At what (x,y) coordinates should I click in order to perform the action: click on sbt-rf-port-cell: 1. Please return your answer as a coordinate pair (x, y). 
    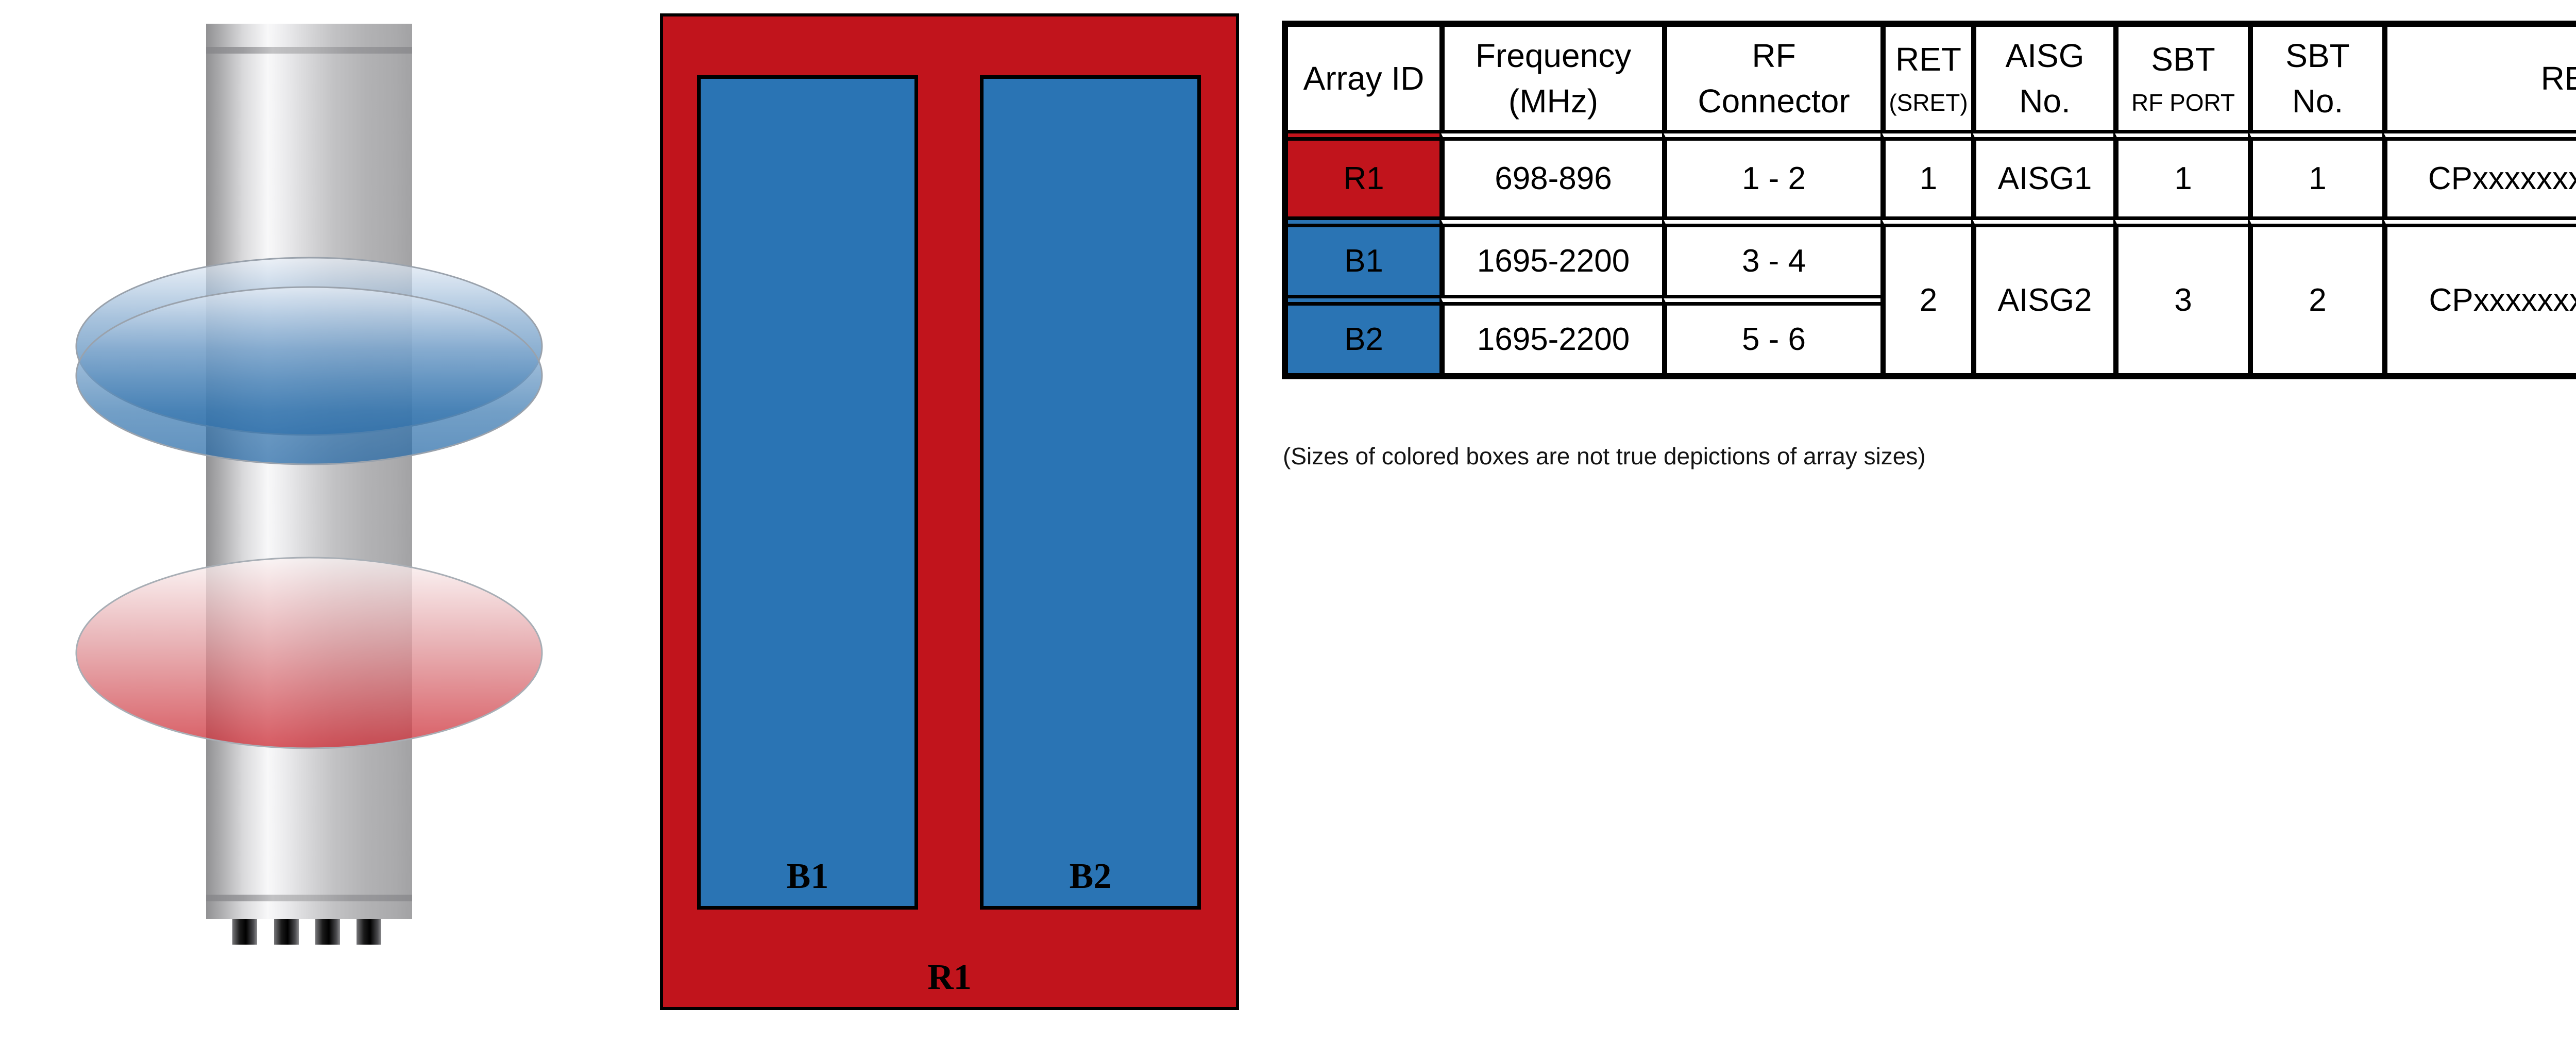
    Looking at the image, I should click on (2180, 173).